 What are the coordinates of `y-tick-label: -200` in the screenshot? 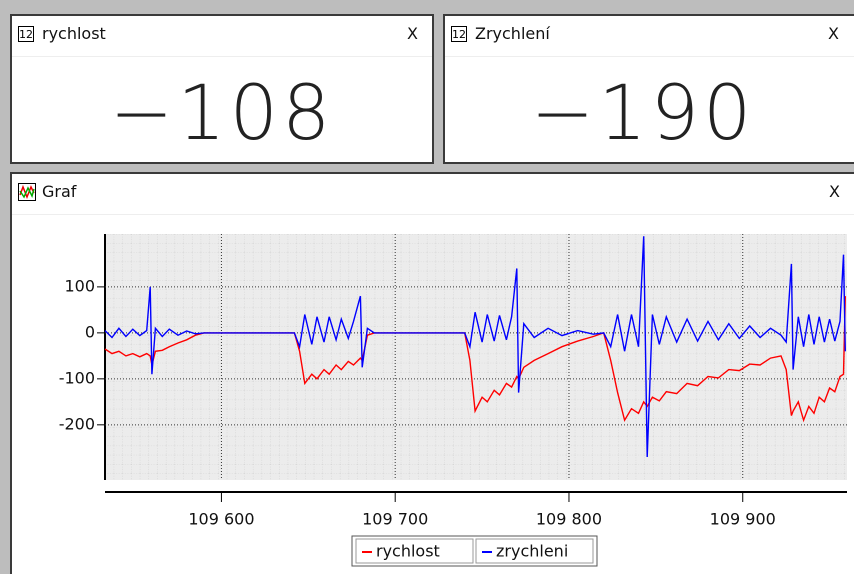 It's located at (77, 423).